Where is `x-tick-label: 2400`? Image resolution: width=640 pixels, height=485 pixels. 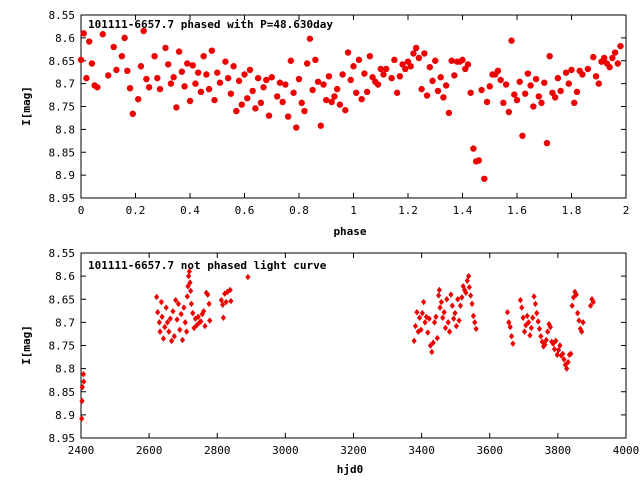
x-tick-label: 2400 is located at coordinates (81, 450).